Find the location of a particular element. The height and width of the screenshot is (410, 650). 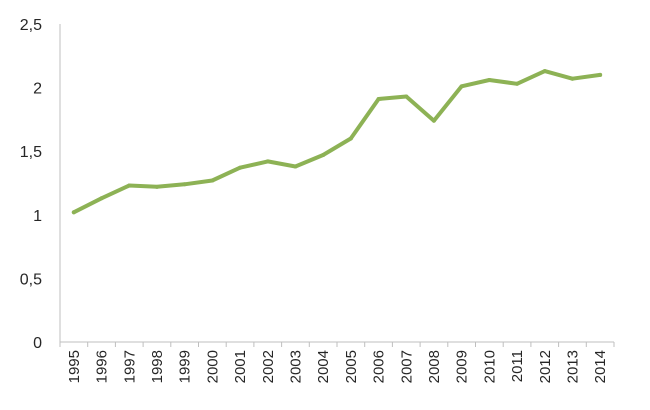

data-point-2011 is located at coordinates (517, 83).